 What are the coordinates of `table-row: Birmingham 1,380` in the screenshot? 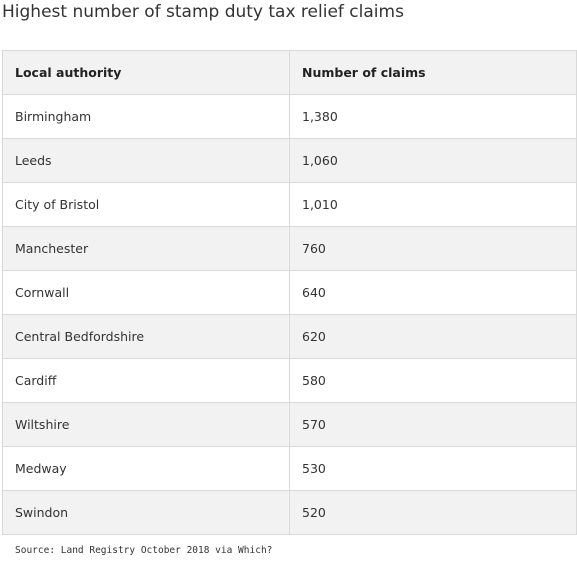 It's located at (289, 116).